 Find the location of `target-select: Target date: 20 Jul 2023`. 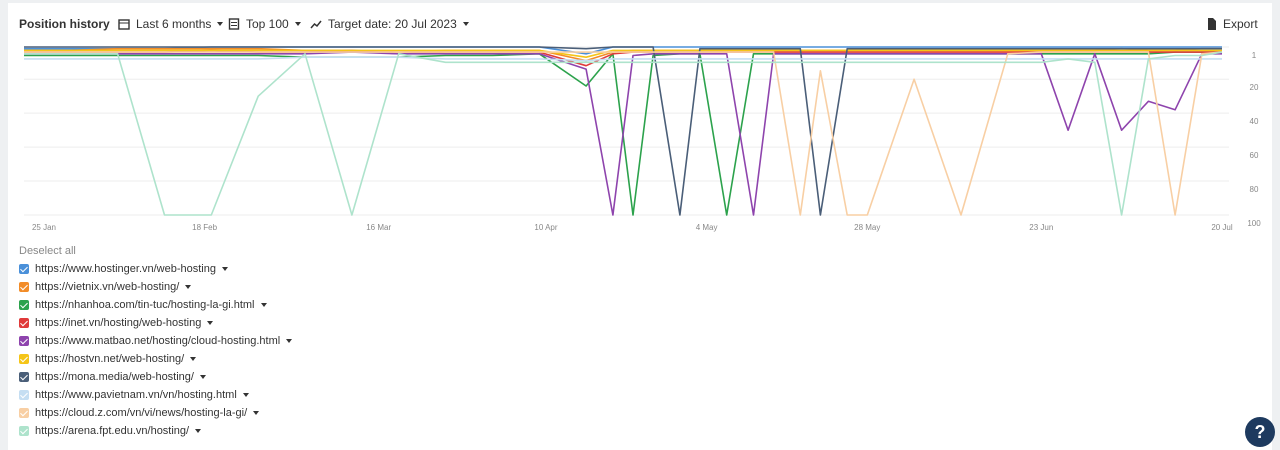

target-select: Target date: 20 Jul 2023 is located at coordinates (389, 24).